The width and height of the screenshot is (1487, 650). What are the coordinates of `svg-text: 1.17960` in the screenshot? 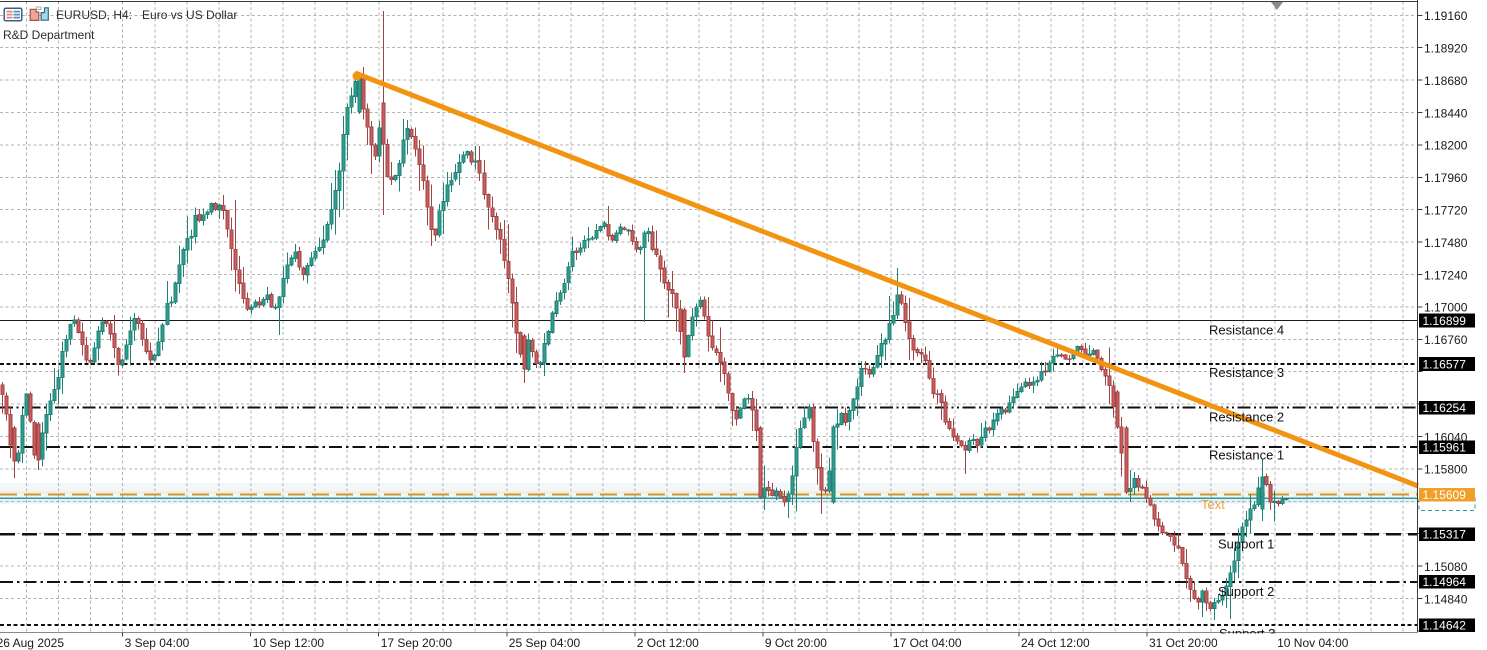 It's located at (1446, 178).